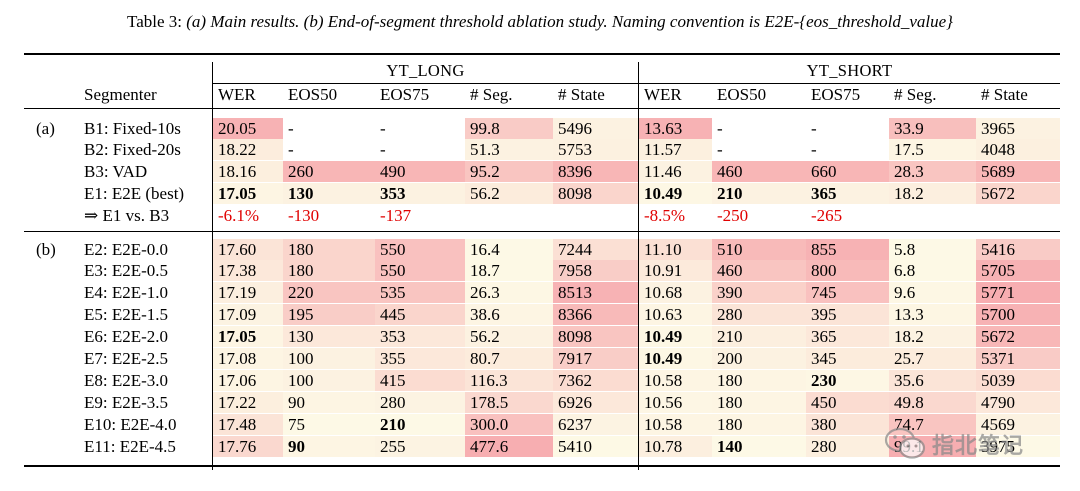 This screenshot has width=1080, height=491. What do you see at coordinates (595, 292) in the screenshot?
I see `table-cell: 8513` at bounding box center [595, 292].